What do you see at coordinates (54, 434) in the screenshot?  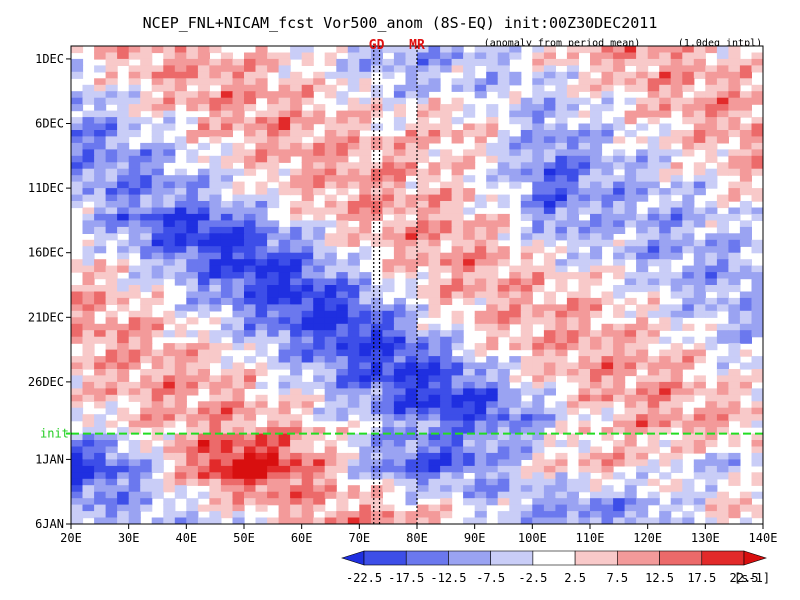 I see `init-label: init` at bounding box center [54, 434].